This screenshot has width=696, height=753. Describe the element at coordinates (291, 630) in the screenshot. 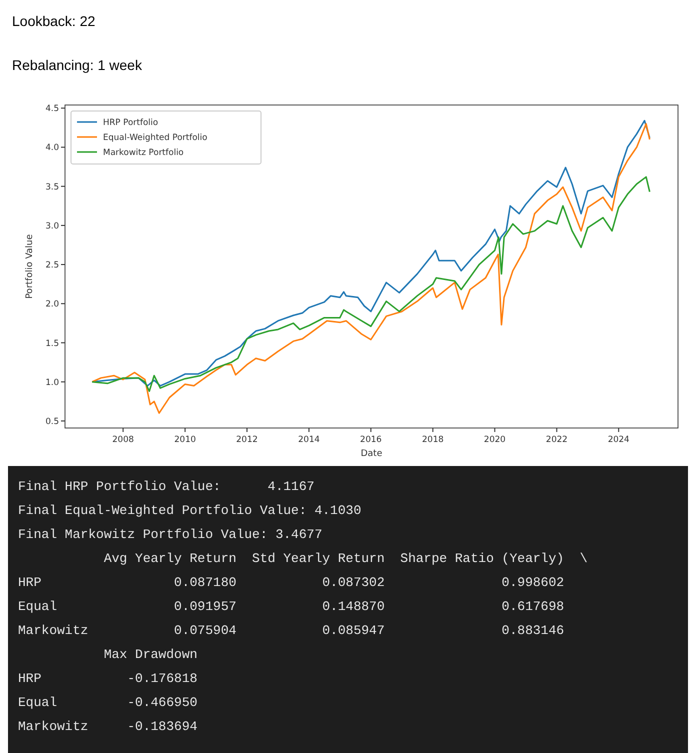

I see `text: Markowitz 0.075904 0.085947 0.883146` at that location.